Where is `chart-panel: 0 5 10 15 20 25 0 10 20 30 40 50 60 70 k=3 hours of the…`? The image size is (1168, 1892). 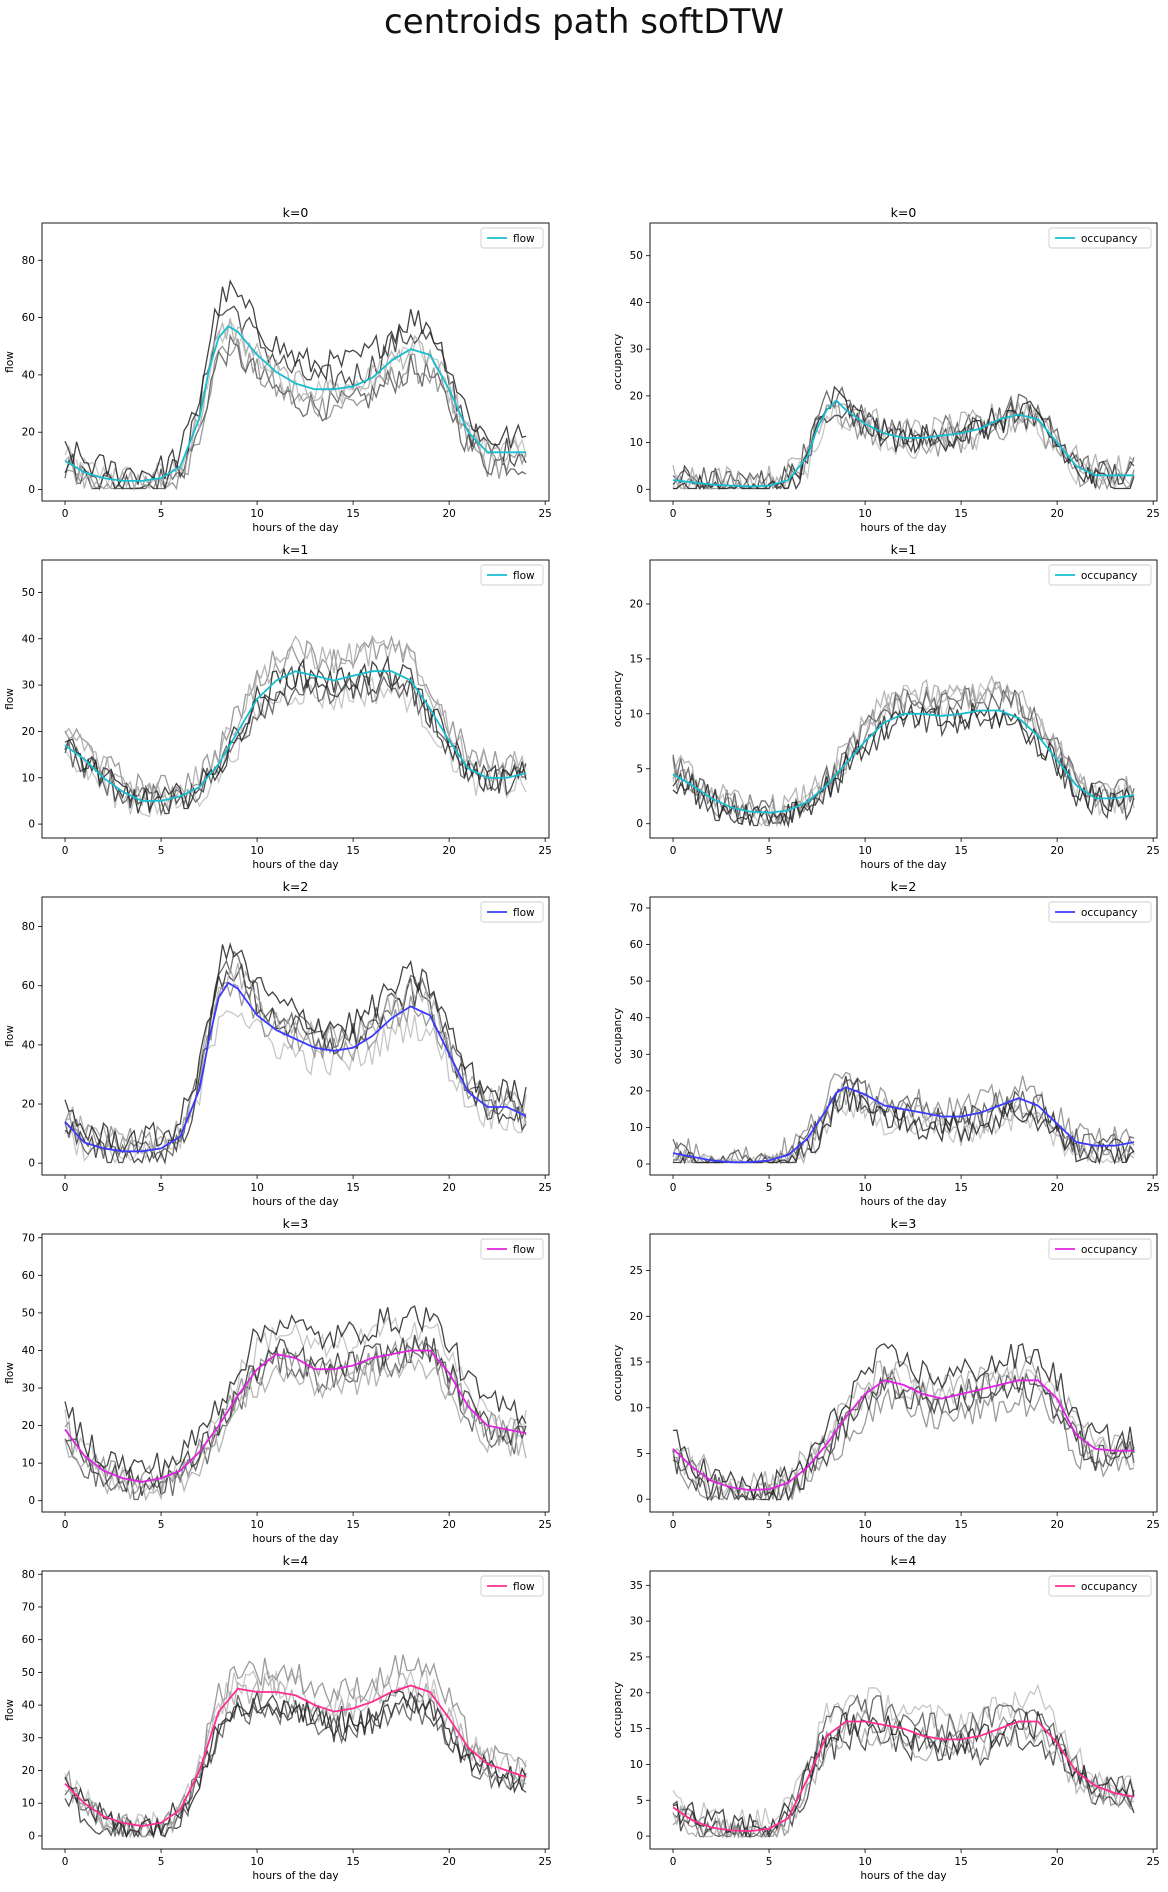
chart-panel: 0 5 10 15 20 25 0 10 20 30 40 50 60 70 k=3 hours of the… is located at coordinates (278, 1380).